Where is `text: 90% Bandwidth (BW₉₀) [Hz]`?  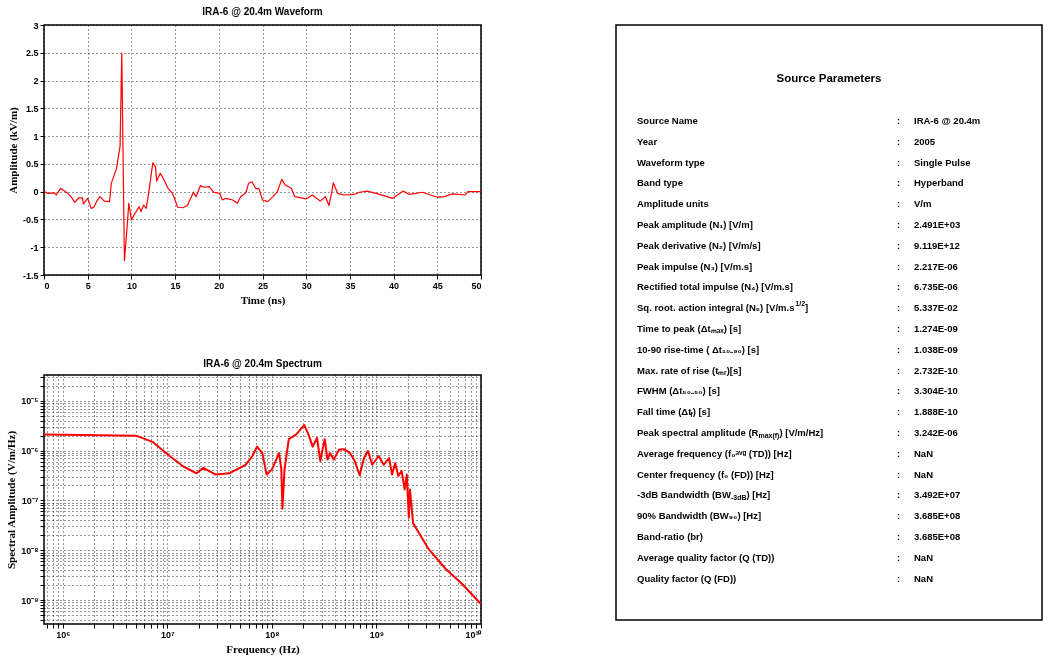
text: 90% Bandwidth (BW₉₀) [Hz] is located at coordinates (699, 516).